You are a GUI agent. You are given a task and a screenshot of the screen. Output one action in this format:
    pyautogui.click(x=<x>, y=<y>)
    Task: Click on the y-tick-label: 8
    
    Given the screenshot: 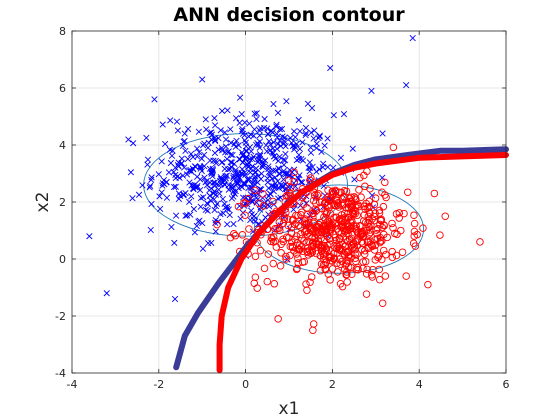 What is the action you would take?
    pyautogui.click(x=62, y=31)
    